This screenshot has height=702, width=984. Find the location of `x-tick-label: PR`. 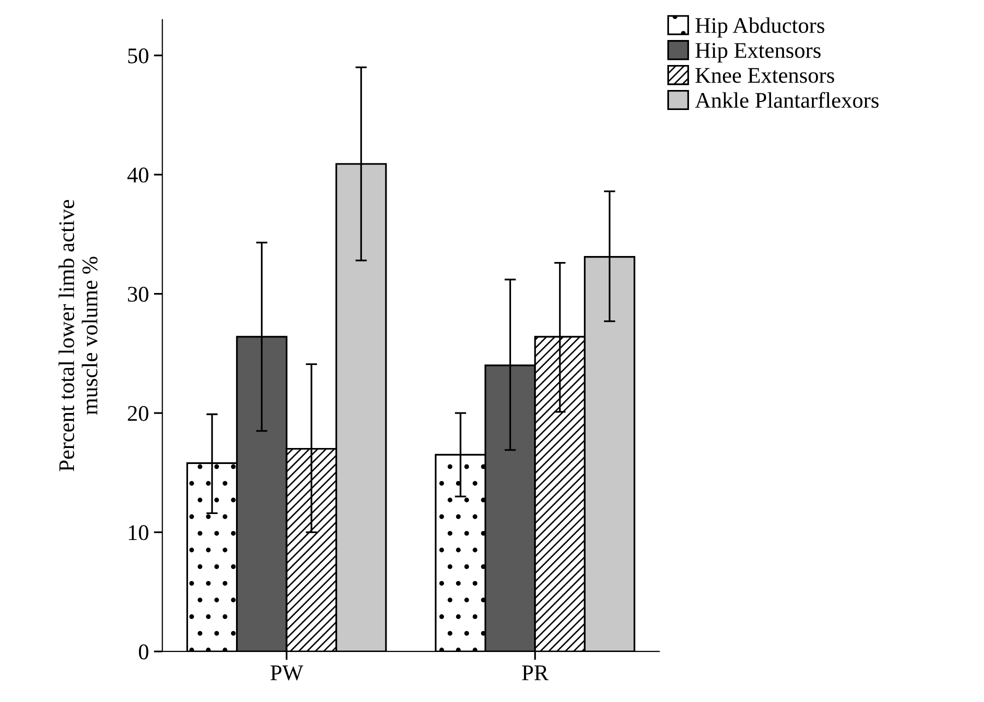

x-tick-label: PR is located at coordinates (535, 673).